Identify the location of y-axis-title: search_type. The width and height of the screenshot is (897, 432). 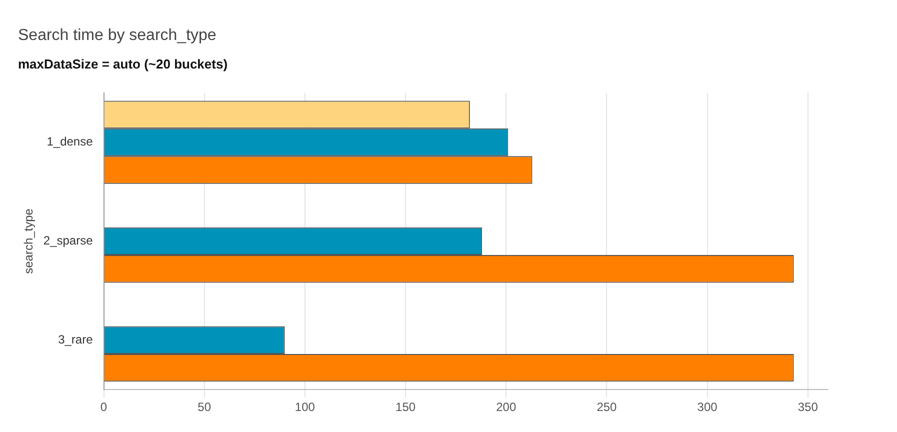
(29, 241).